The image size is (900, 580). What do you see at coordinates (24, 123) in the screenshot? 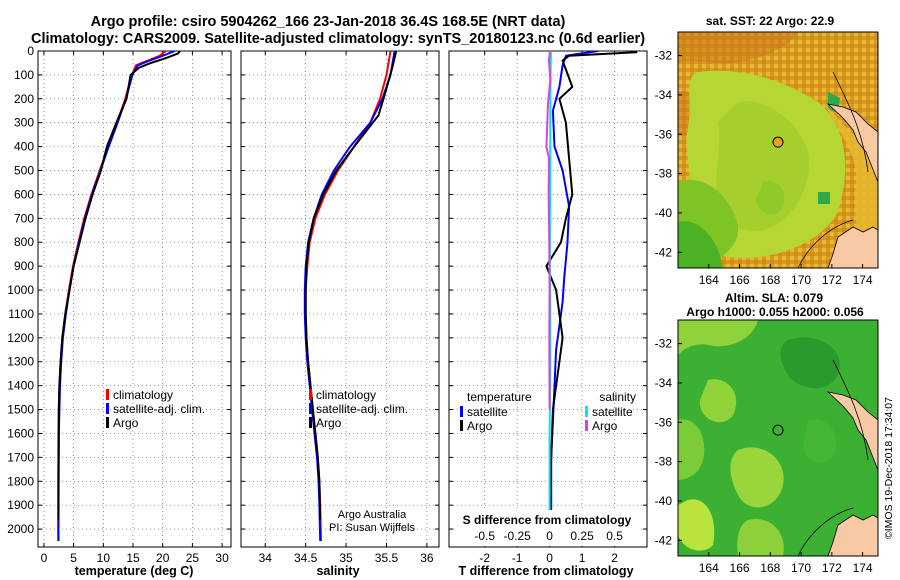
I see `depth-tick-label: 300` at bounding box center [24, 123].